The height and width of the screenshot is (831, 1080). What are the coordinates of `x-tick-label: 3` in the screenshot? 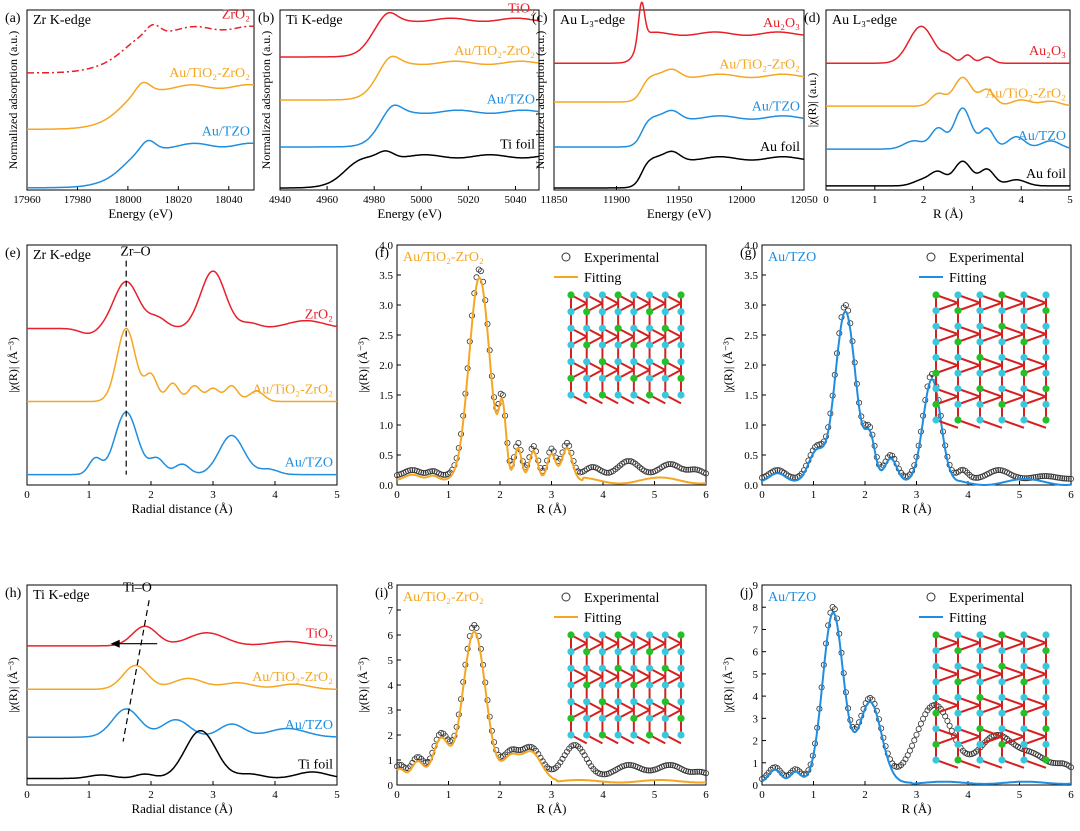 It's located at (917, 795).